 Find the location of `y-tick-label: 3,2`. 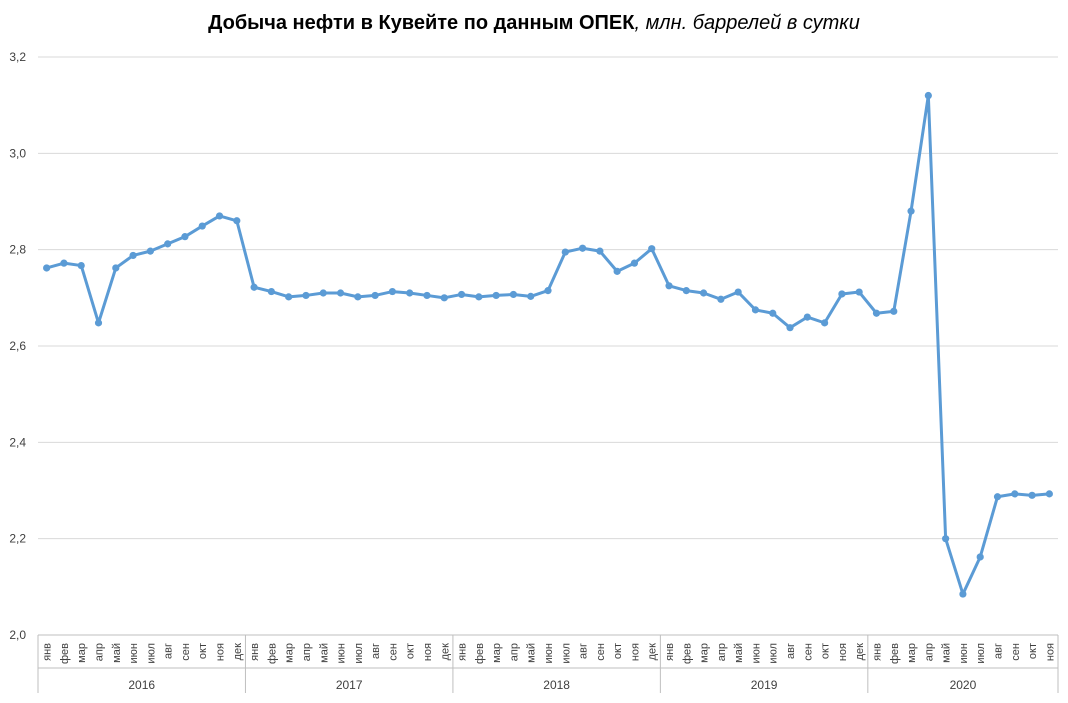

y-tick-label: 3,2 is located at coordinates (17, 57).